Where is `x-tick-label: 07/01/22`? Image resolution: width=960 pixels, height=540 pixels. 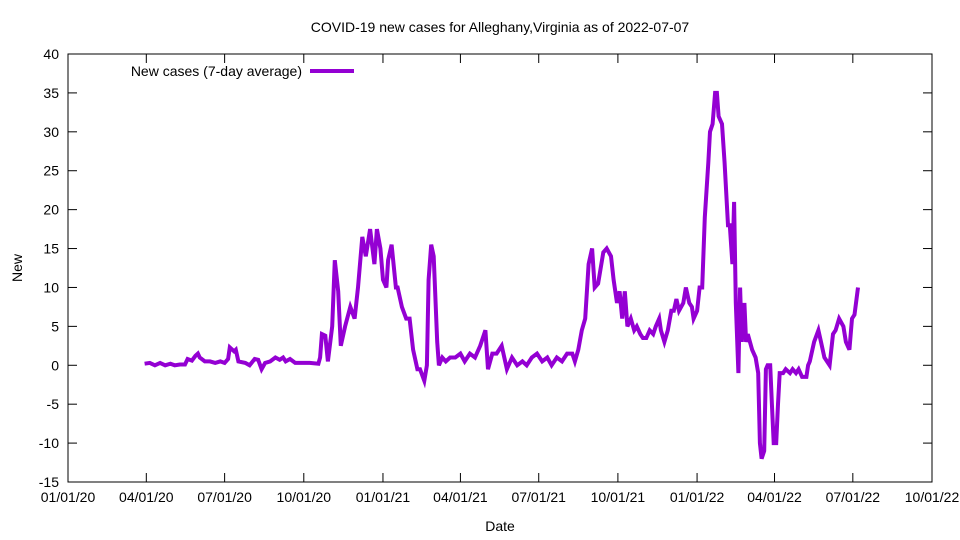 x-tick-label: 07/01/22 is located at coordinates (853, 497).